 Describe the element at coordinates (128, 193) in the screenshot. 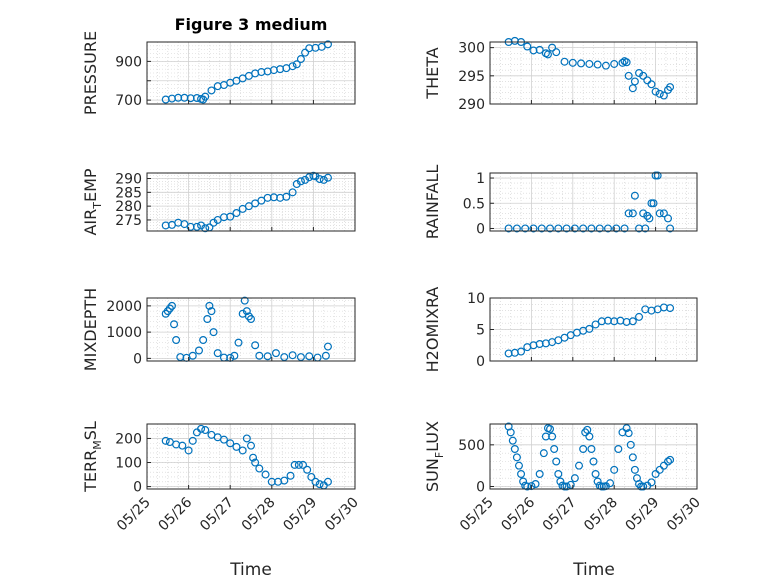

I see `y-tick-label: 285` at that location.